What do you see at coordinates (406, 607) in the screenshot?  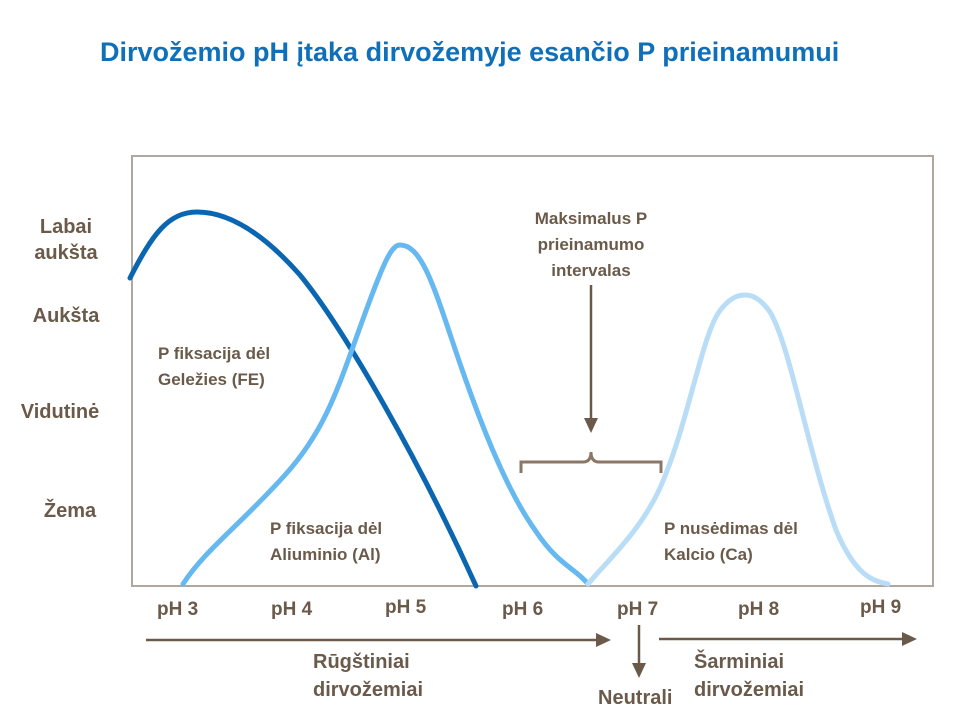 I see `x-tick-ph5: pH 5` at bounding box center [406, 607].